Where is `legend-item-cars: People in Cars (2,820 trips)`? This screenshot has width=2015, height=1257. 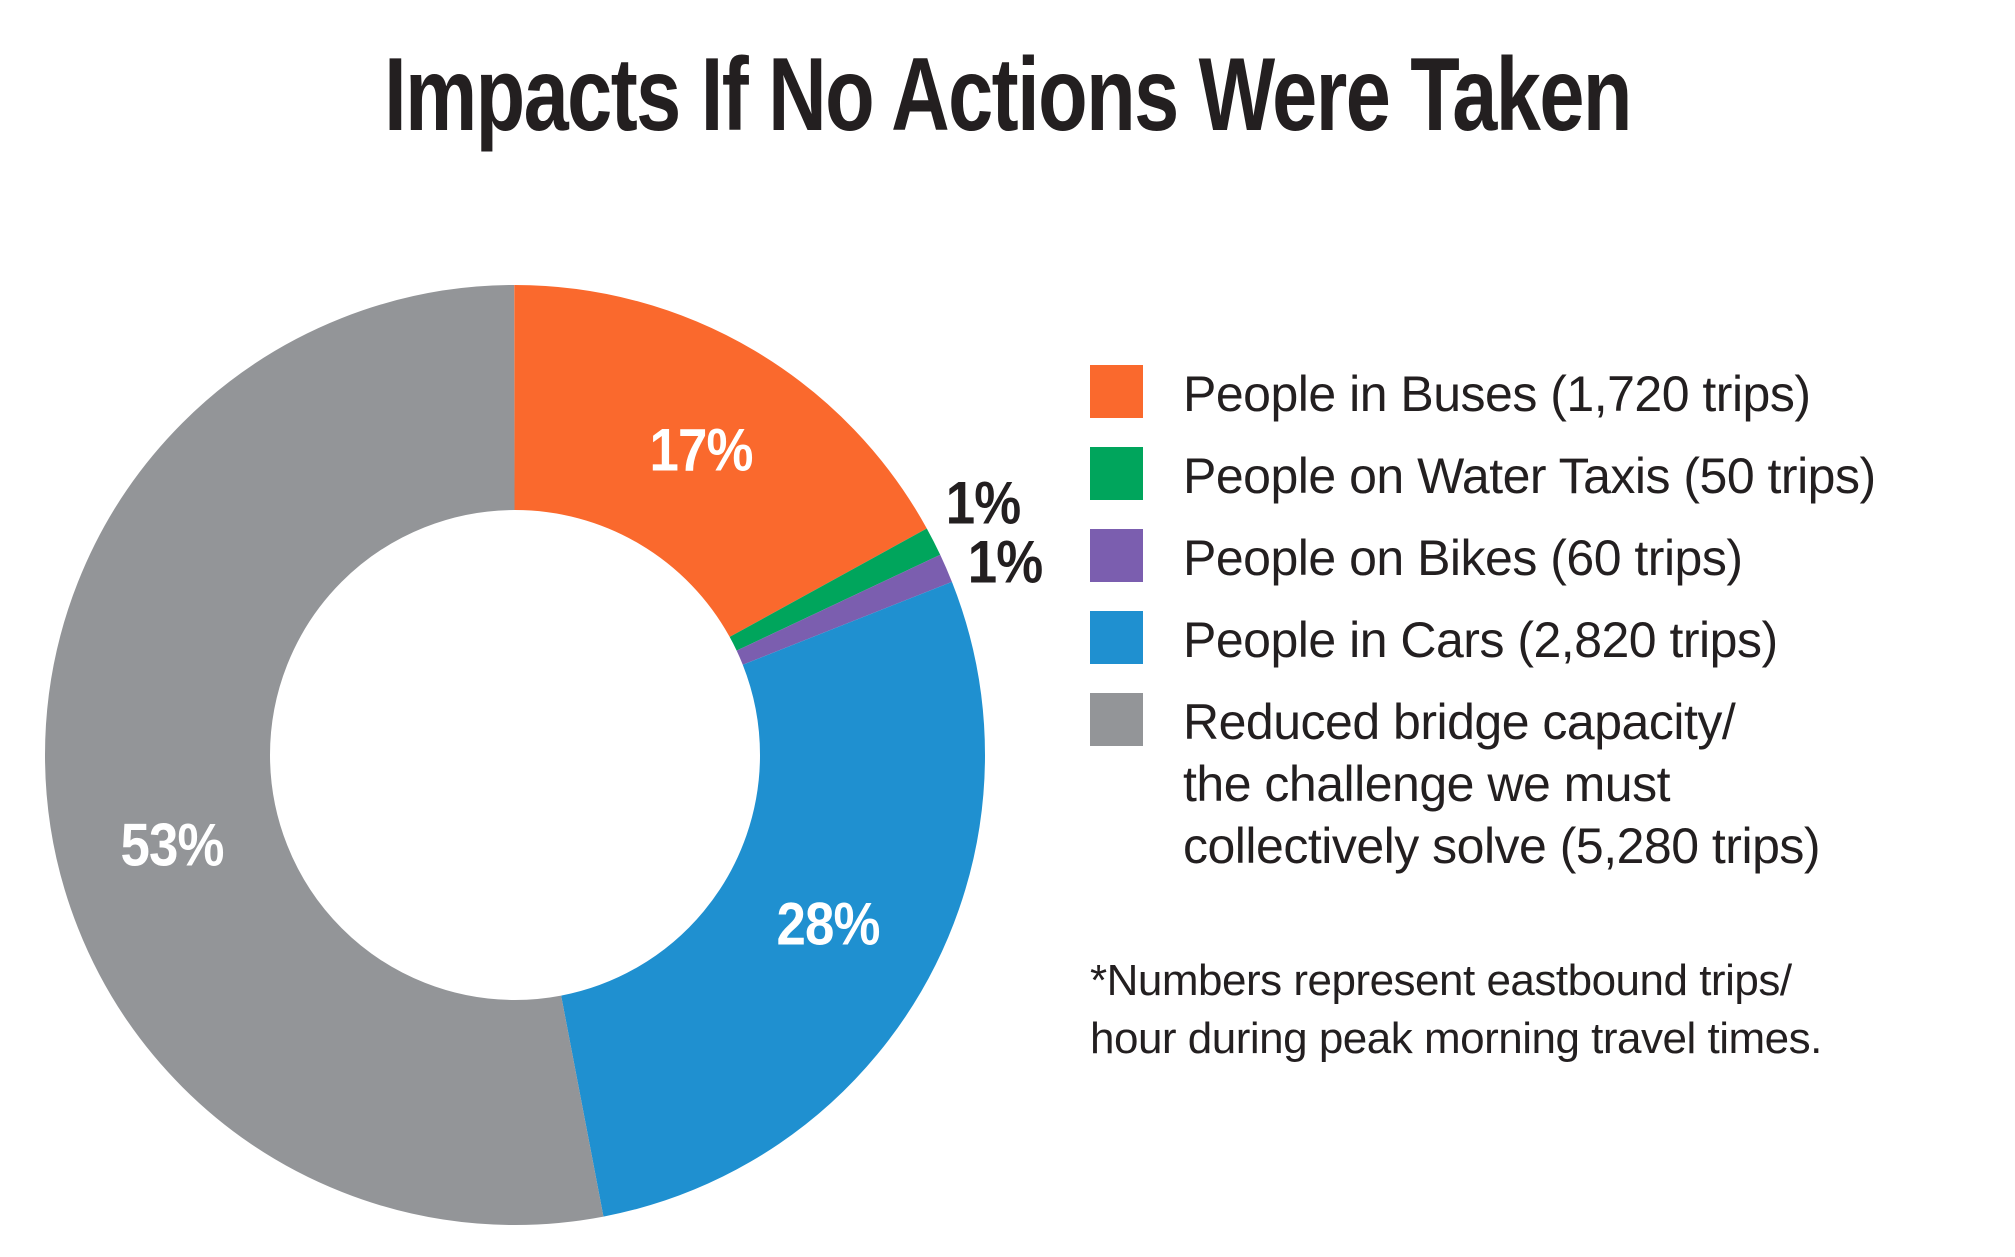 legend-item-cars: People in Cars (2,820 trips) is located at coordinates (1552, 640).